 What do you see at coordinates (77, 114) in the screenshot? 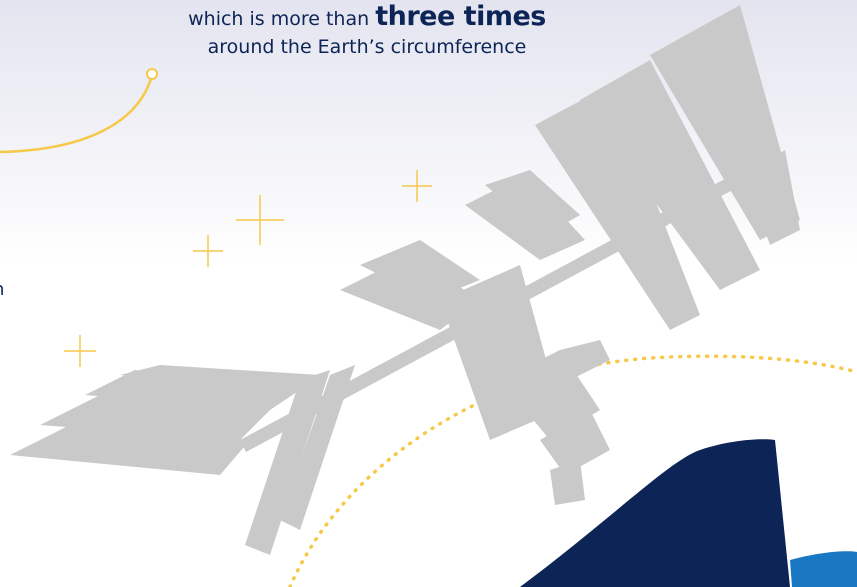
I see `connector-curve` at bounding box center [77, 114].